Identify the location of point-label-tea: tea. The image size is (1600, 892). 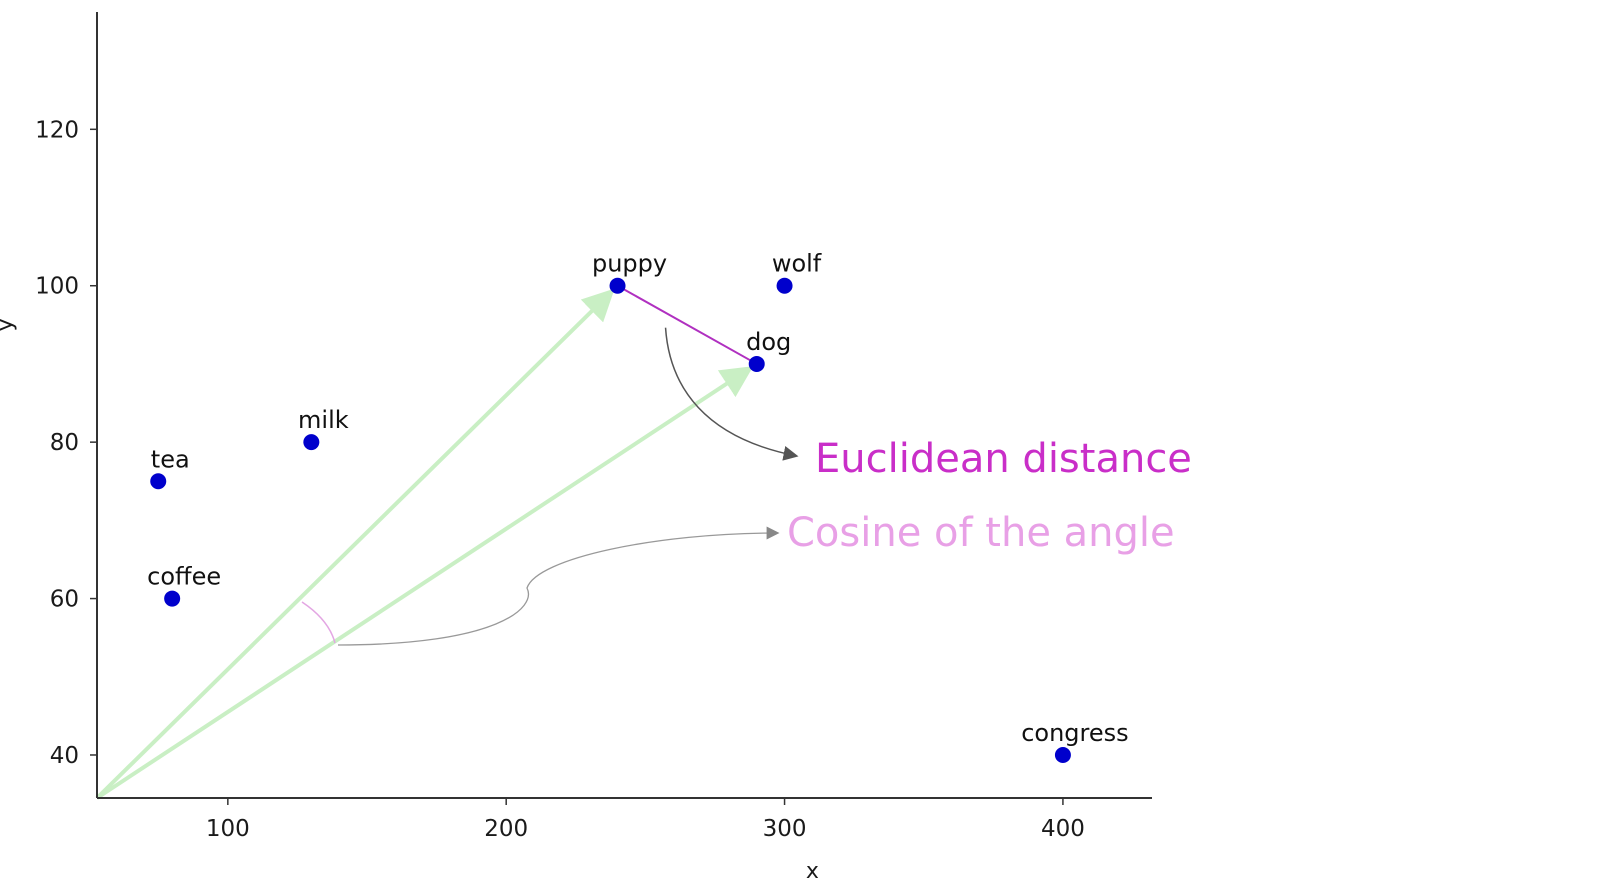
(170, 459).